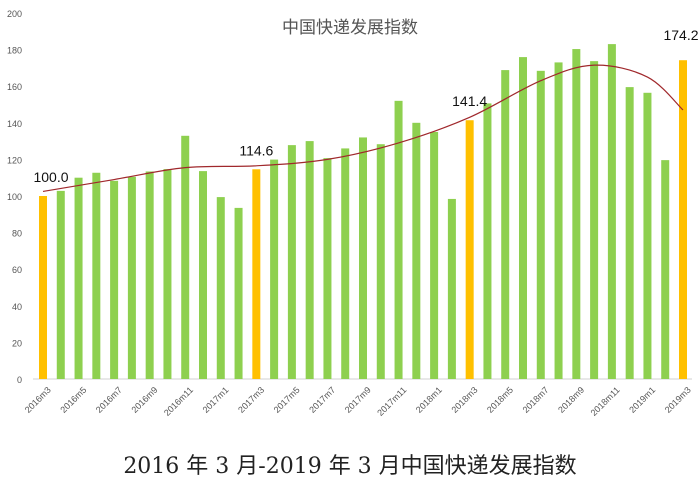 The image size is (700, 494). Describe the element at coordinates (14, 124) in the screenshot. I see `y-tick-label: 140` at that location.